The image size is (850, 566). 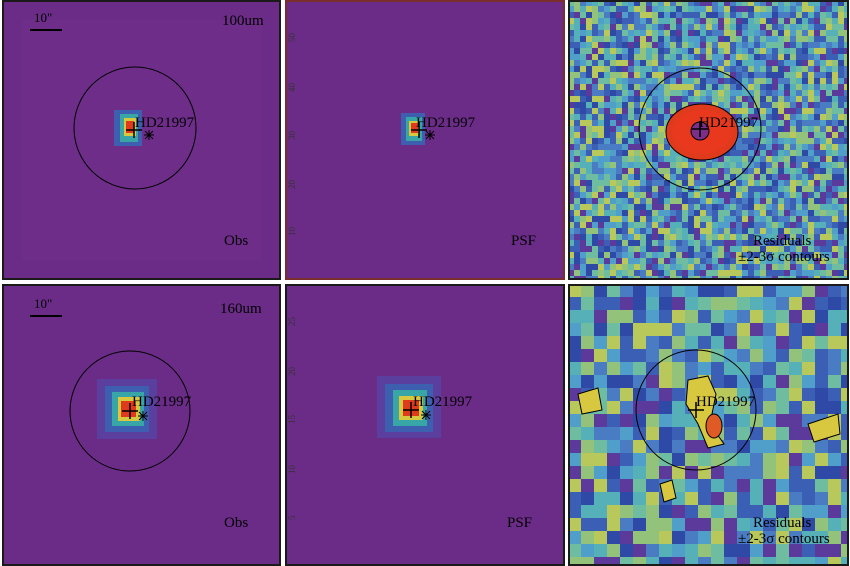 What do you see at coordinates (292, 87) in the screenshot?
I see `y-tick: 40` at bounding box center [292, 87].